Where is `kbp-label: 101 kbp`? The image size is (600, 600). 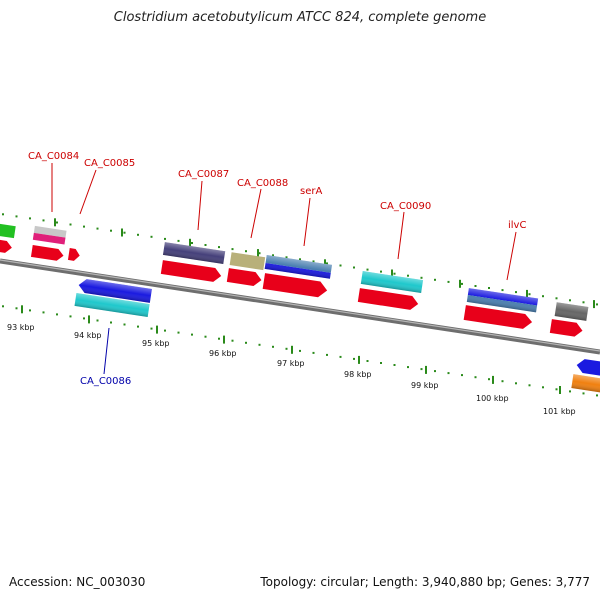 kbp-label: 101 kbp is located at coordinates (559, 411).